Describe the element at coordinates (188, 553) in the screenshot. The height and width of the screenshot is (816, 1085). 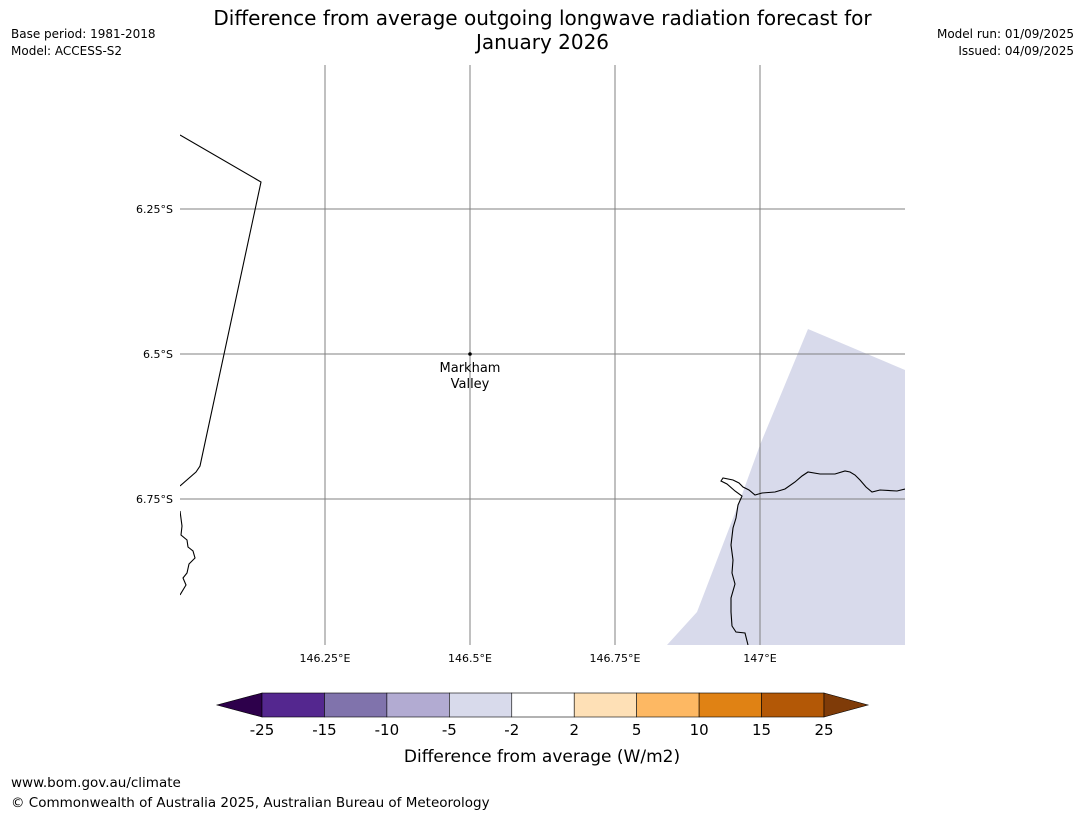
I see `coastline-southwest` at that location.